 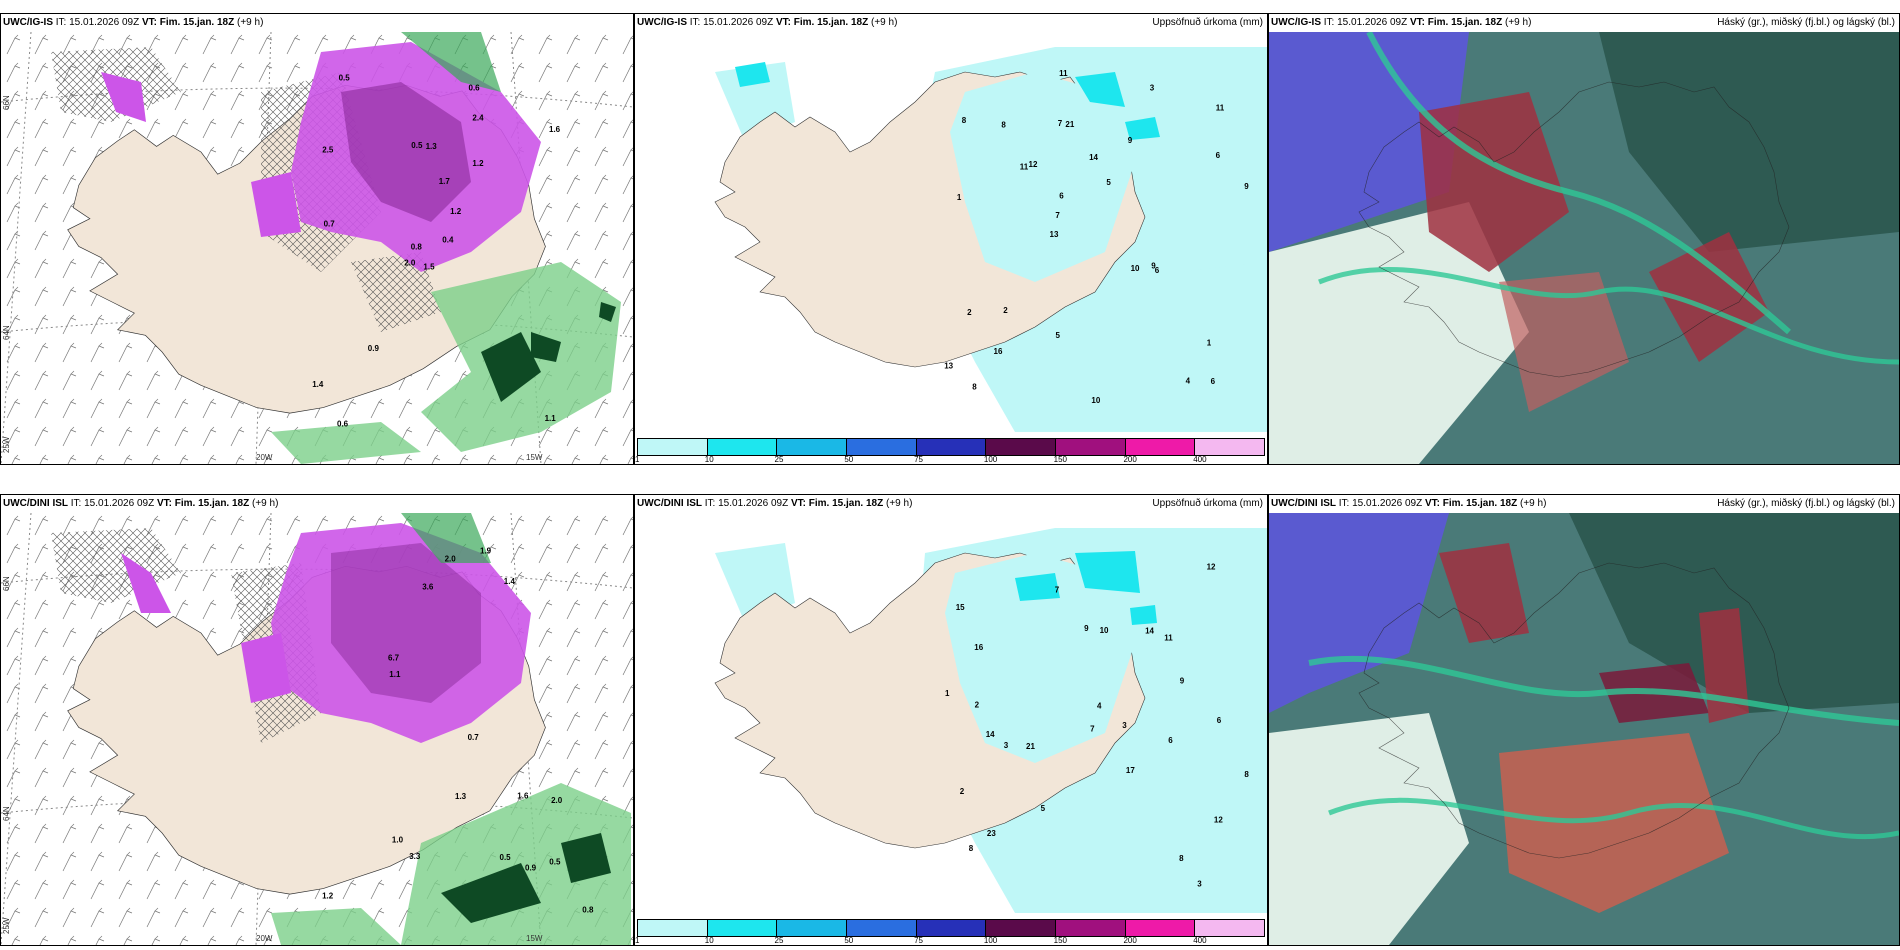 What do you see at coordinates (6, 583) in the screenshot?
I see `grid-label-lat: 66N` at bounding box center [6, 583].